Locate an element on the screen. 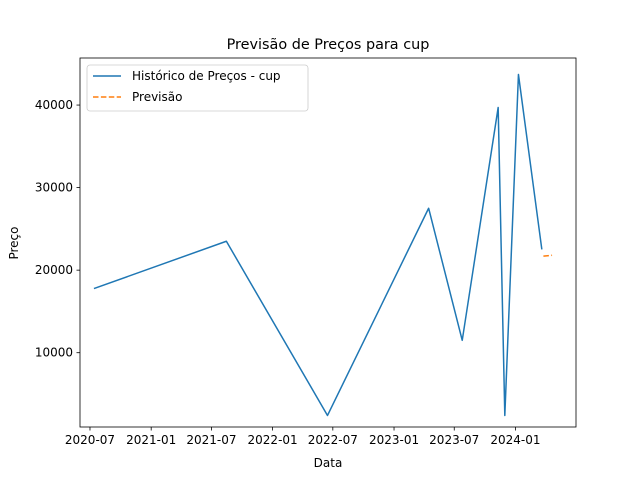  x-axis-label: Data is located at coordinates (328, 463).